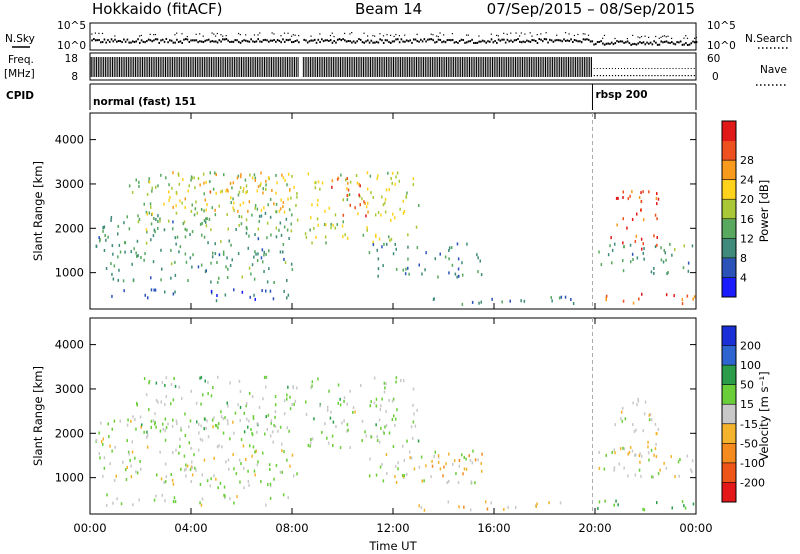 The height and width of the screenshot is (554, 800). What do you see at coordinates (621, 95) in the screenshot?
I see `cpid-program-rbsp: rbsp 200` at bounding box center [621, 95].